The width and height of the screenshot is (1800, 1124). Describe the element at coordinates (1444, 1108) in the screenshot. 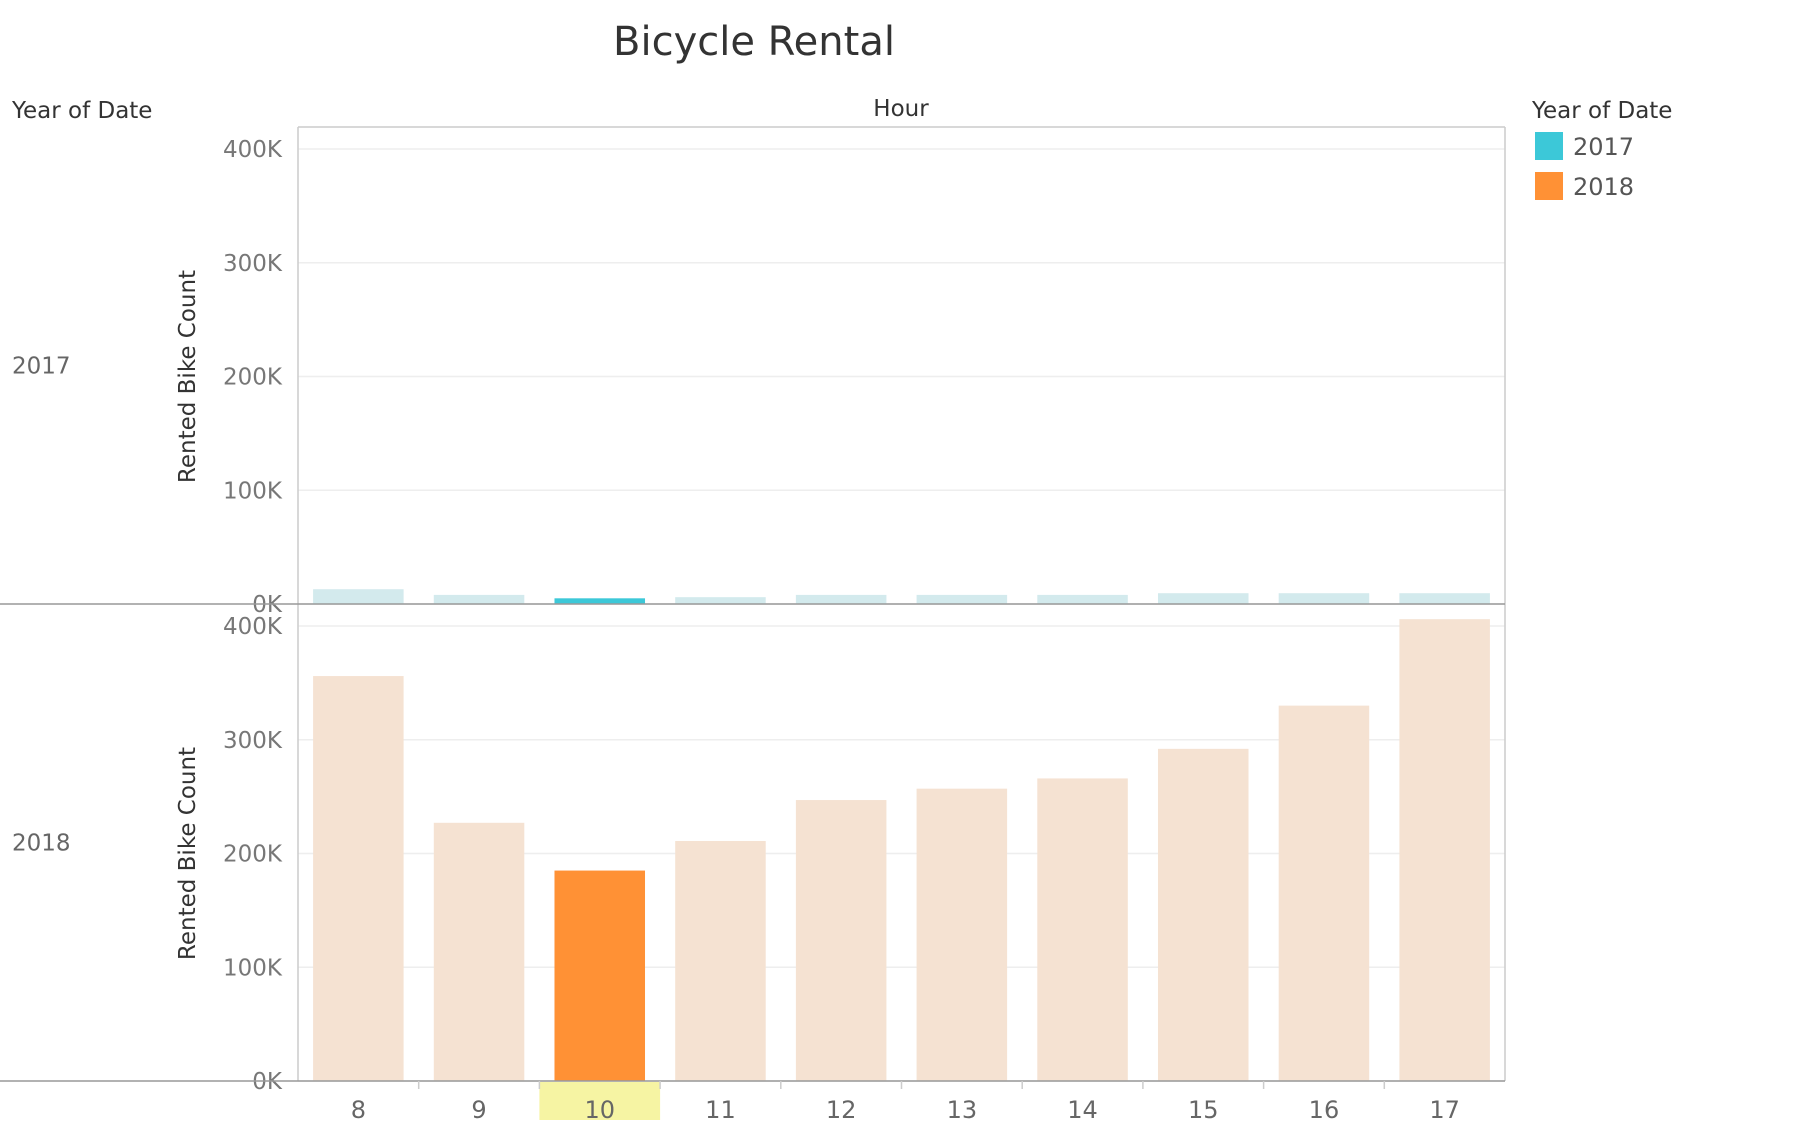

I see `x-tick-label-17: 17` at that location.